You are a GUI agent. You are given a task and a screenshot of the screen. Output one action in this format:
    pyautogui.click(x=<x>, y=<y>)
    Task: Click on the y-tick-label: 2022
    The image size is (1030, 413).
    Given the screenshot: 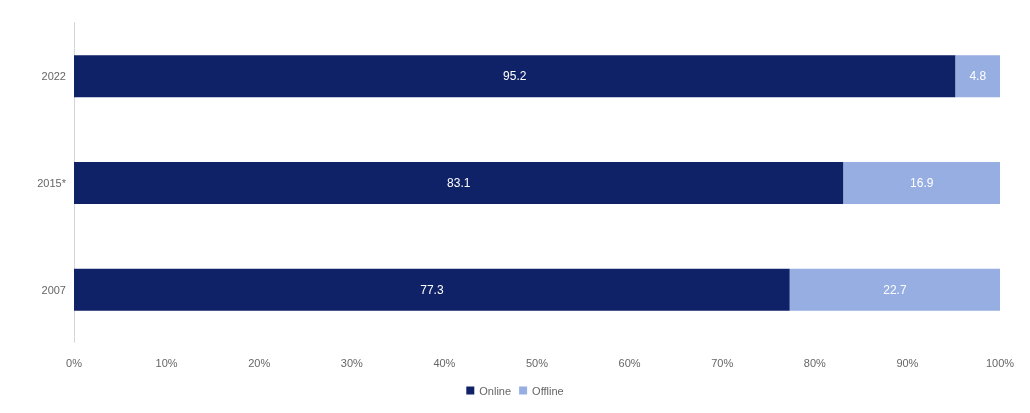 What is the action you would take?
    pyautogui.click(x=53, y=76)
    